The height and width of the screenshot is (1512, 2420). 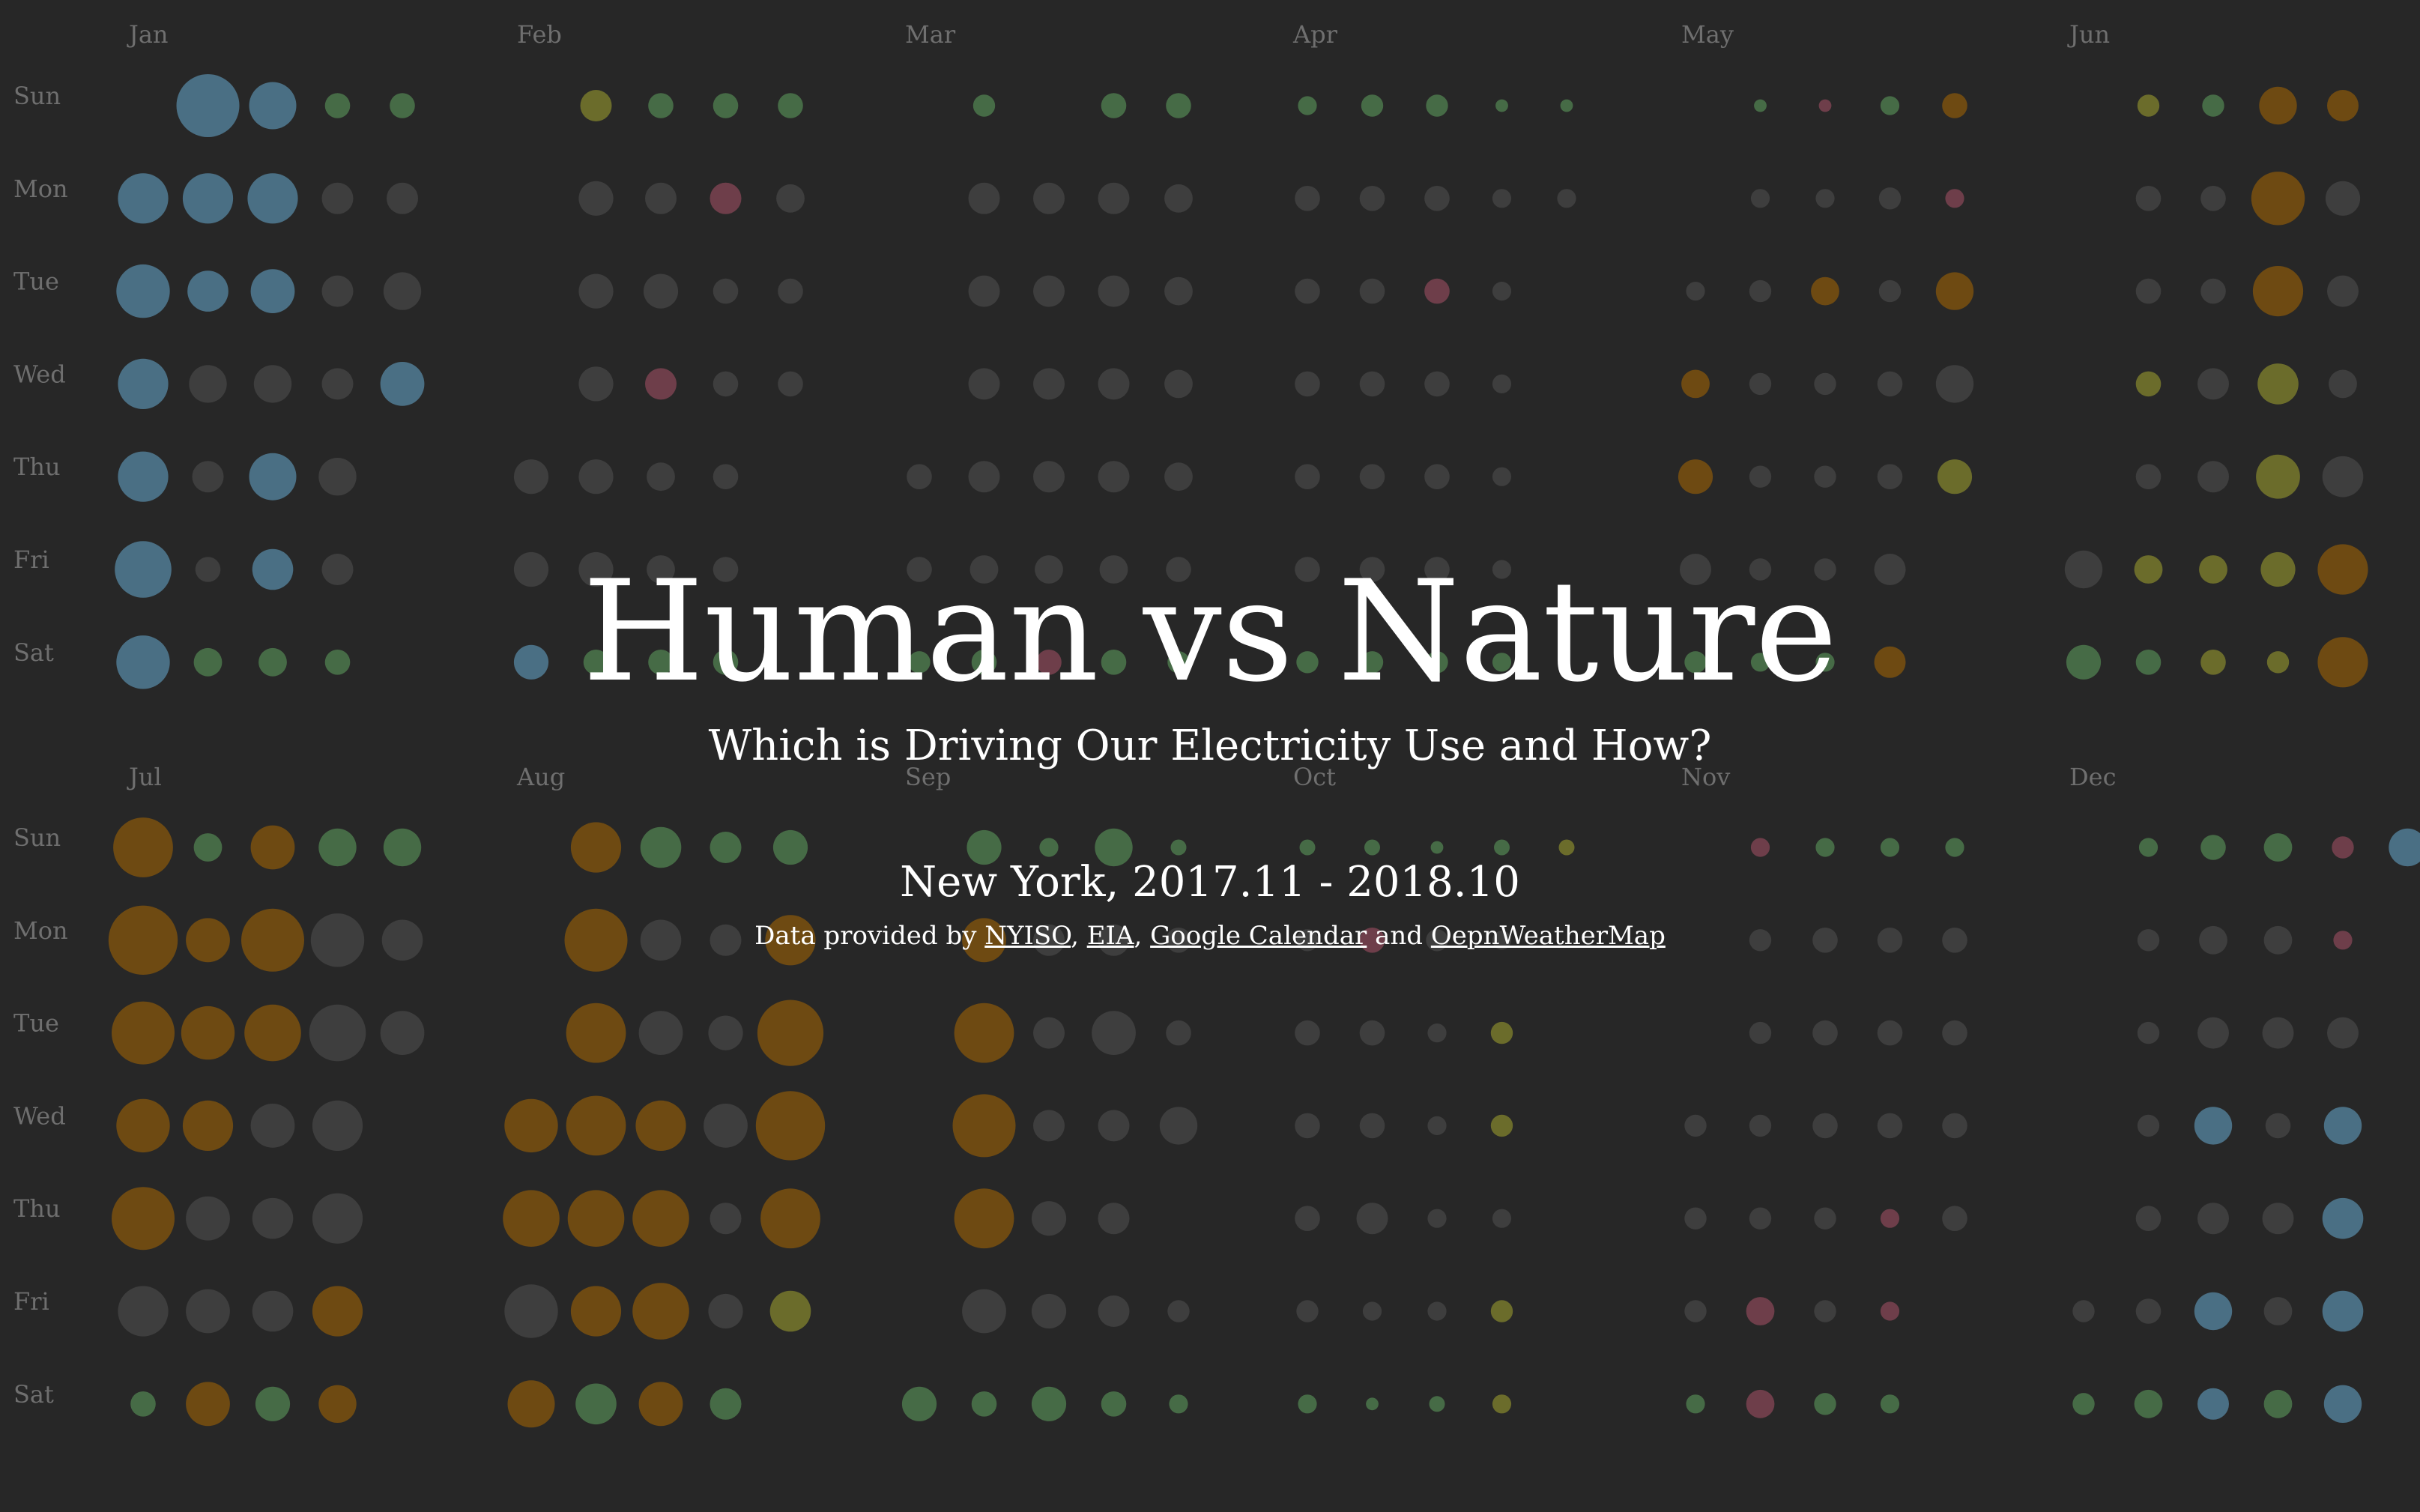 What do you see at coordinates (1110, 936) in the screenshot?
I see `source-link-eia: EIA` at bounding box center [1110, 936].